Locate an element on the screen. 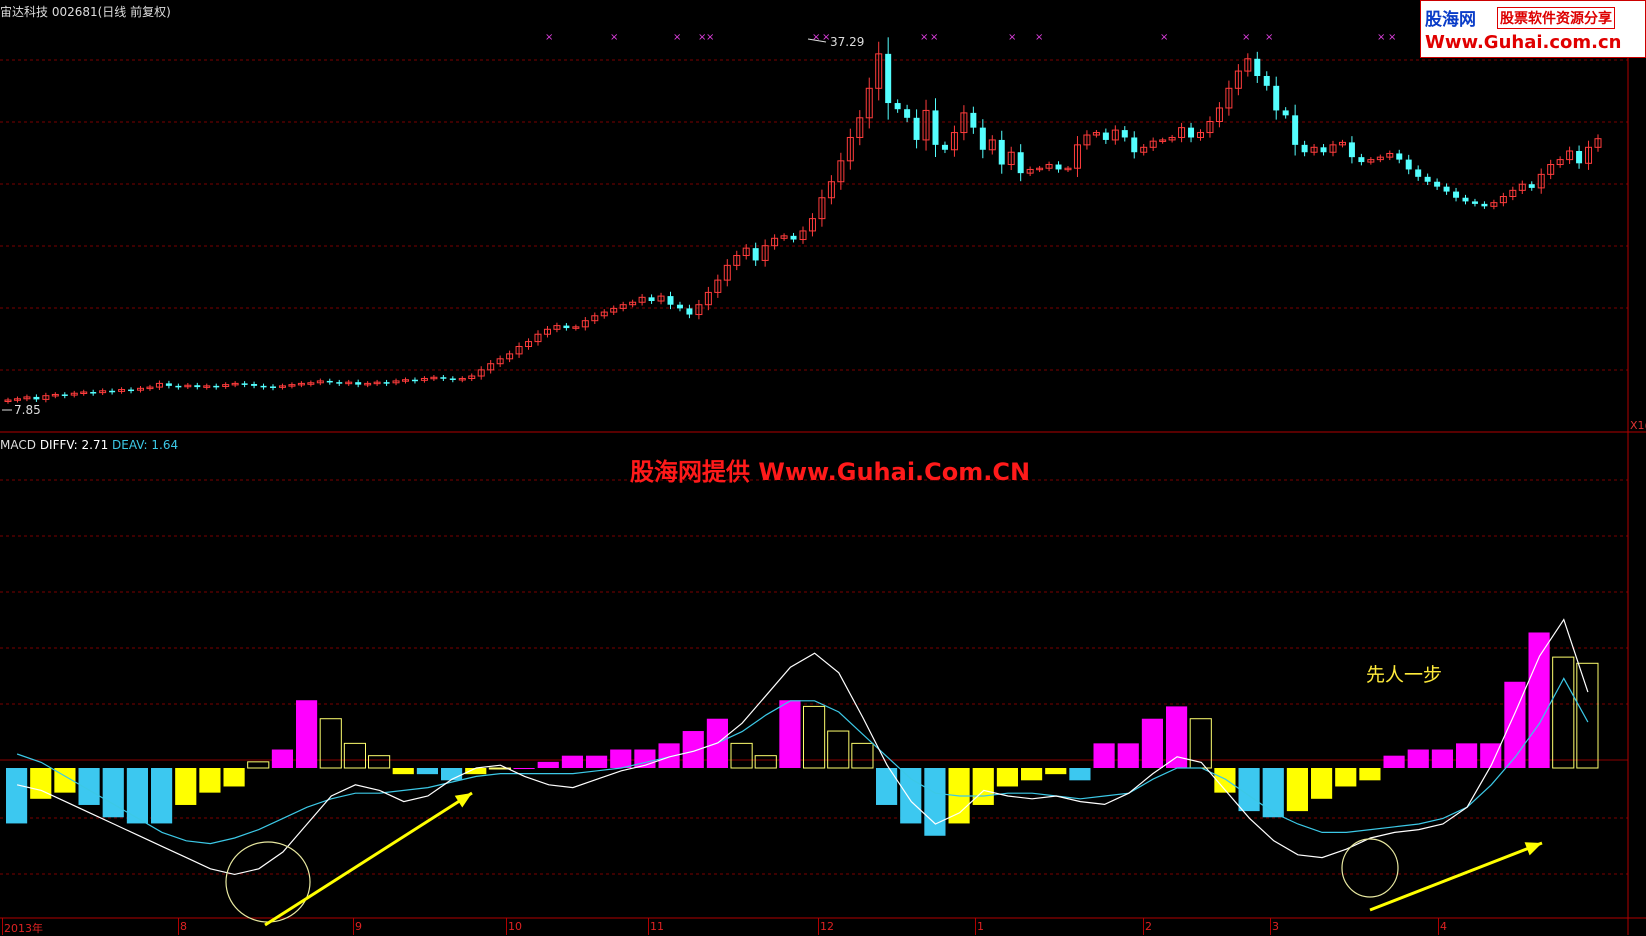 The image size is (1646, 936). x-axis-label: 9 is located at coordinates (358, 926).